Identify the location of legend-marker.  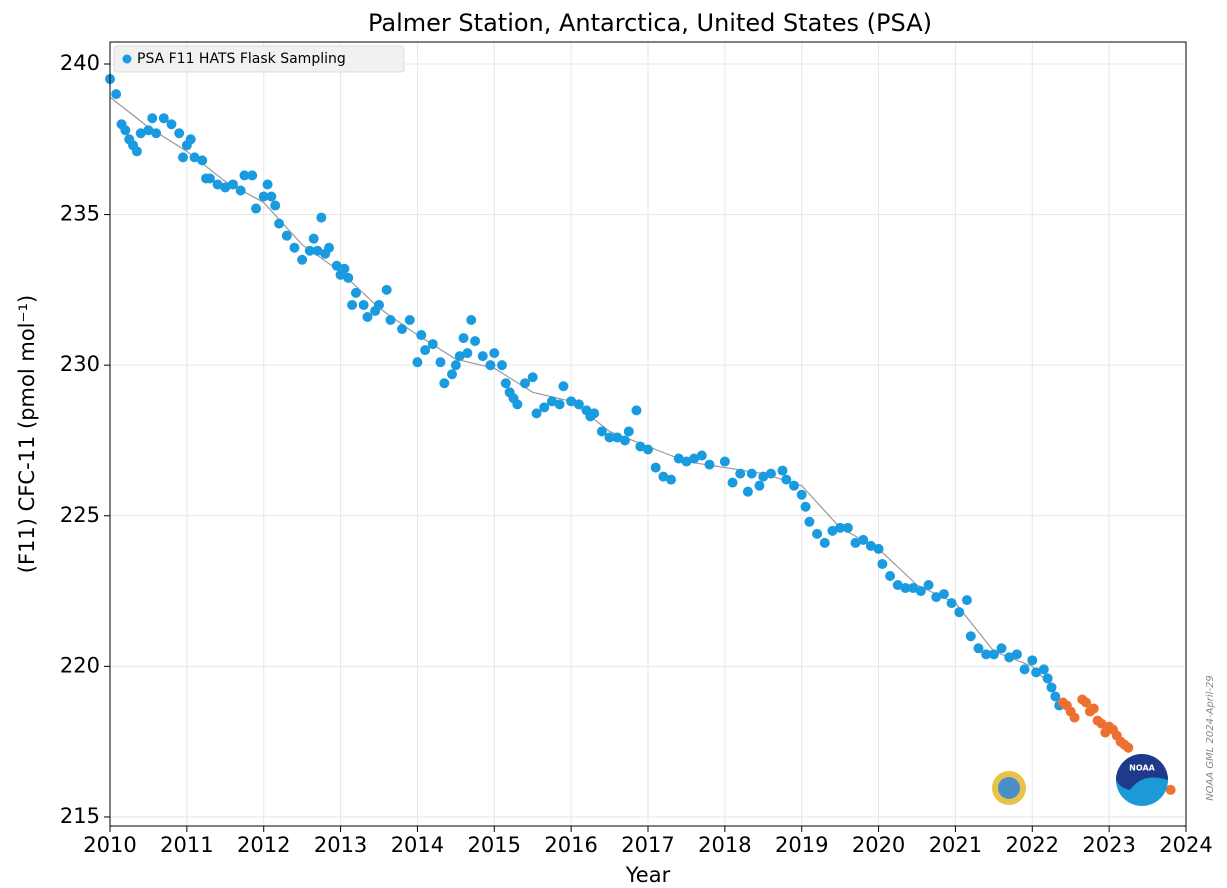
(127, 59).